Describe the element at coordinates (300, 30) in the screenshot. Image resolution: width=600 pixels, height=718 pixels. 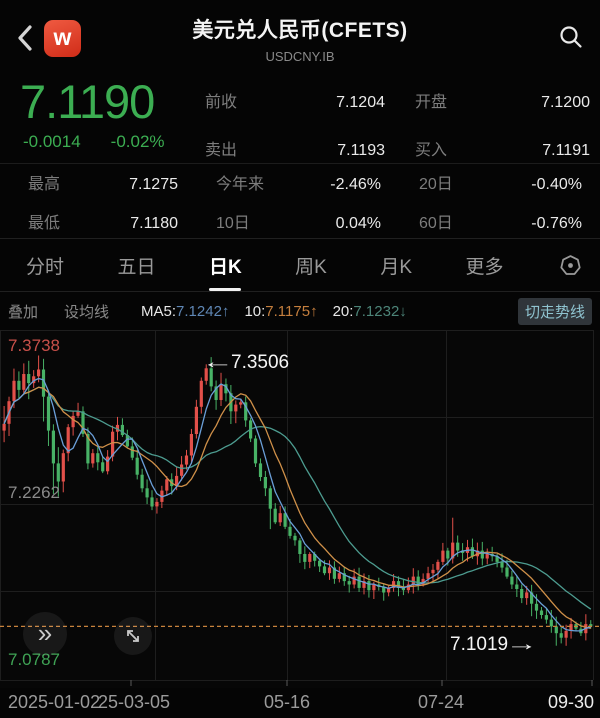
I see `page-title: 美元兑人民币(CFETS)` at that location.